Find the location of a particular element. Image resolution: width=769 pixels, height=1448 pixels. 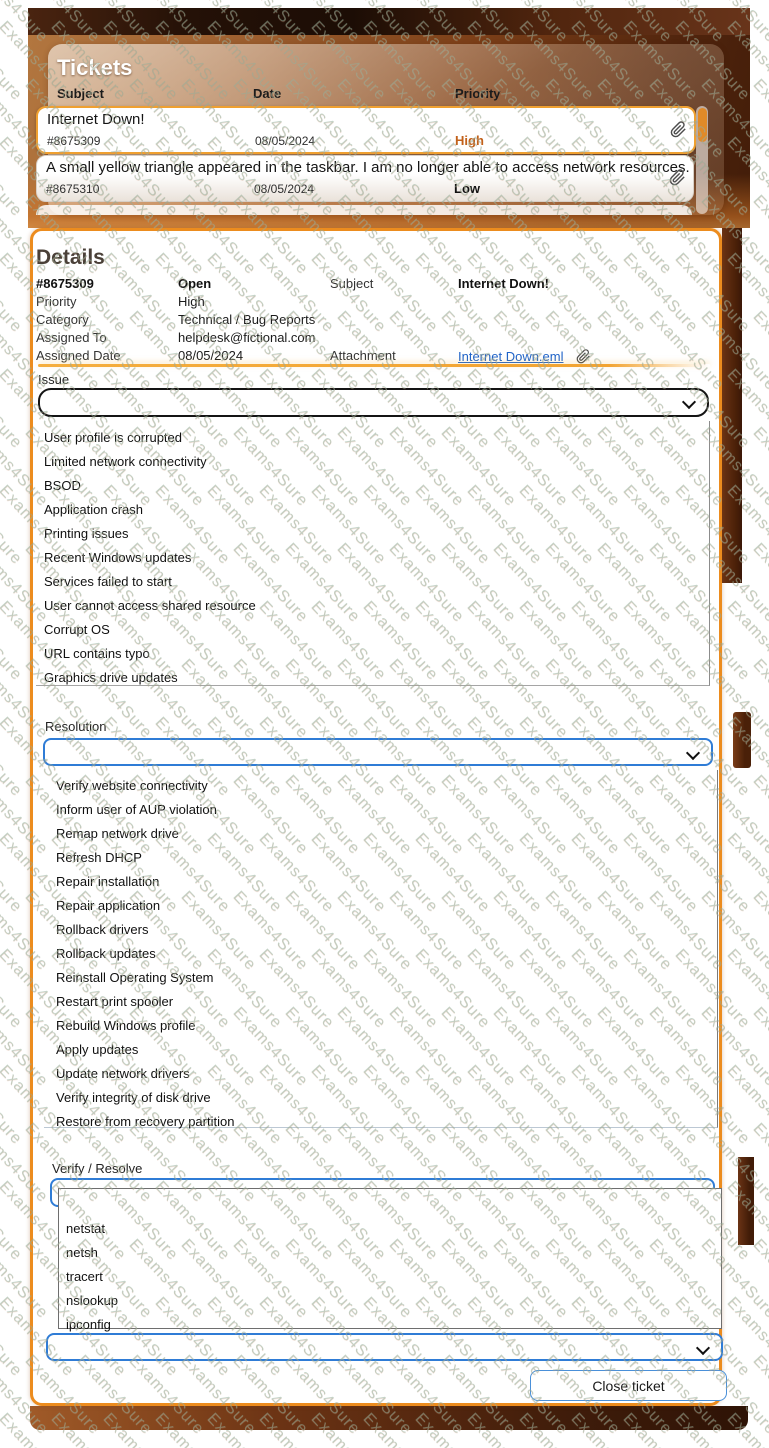

close-ticket-label: Close ticket is located at coordinates (628, 1385).